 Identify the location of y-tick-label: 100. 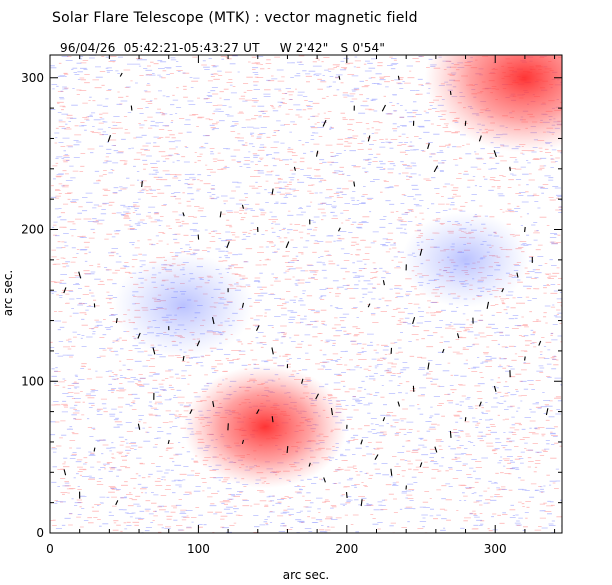
(32, 381).